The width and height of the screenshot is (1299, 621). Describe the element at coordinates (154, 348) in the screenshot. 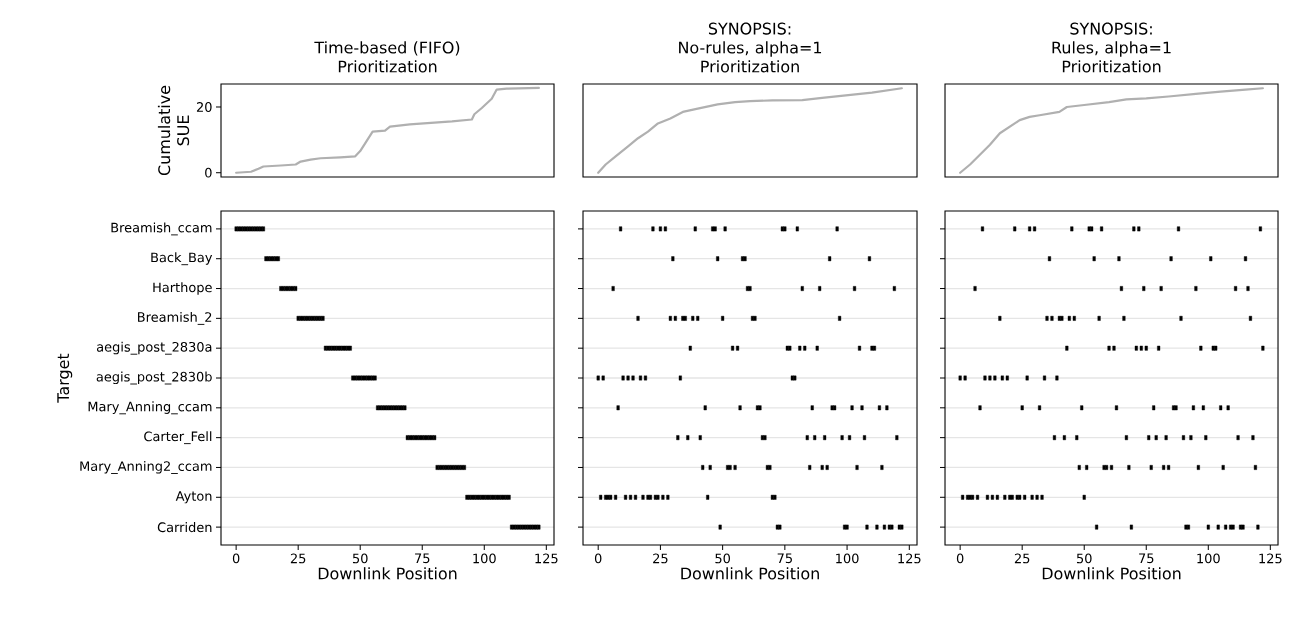

I see `y-tick-label: aegis_post_2830a` at that location.